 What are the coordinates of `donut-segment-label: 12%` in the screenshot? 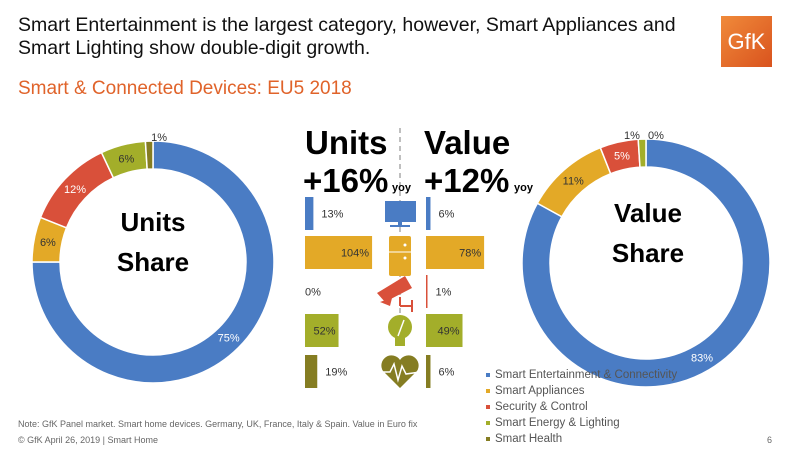 It's located at (75, 190).